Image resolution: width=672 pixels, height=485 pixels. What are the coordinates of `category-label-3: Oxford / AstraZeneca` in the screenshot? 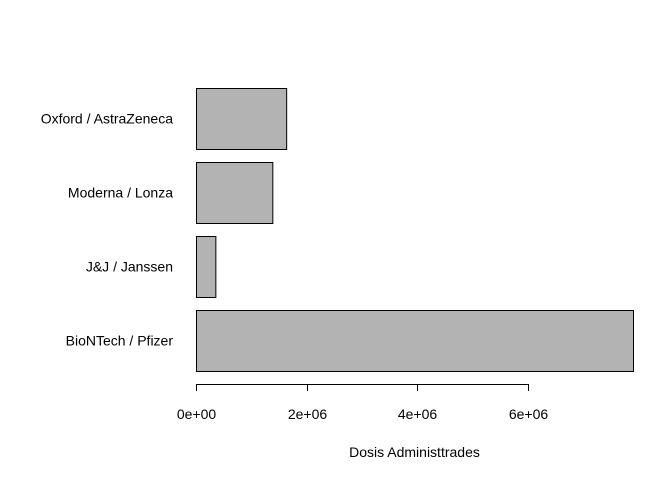 It's located at (107, 119).